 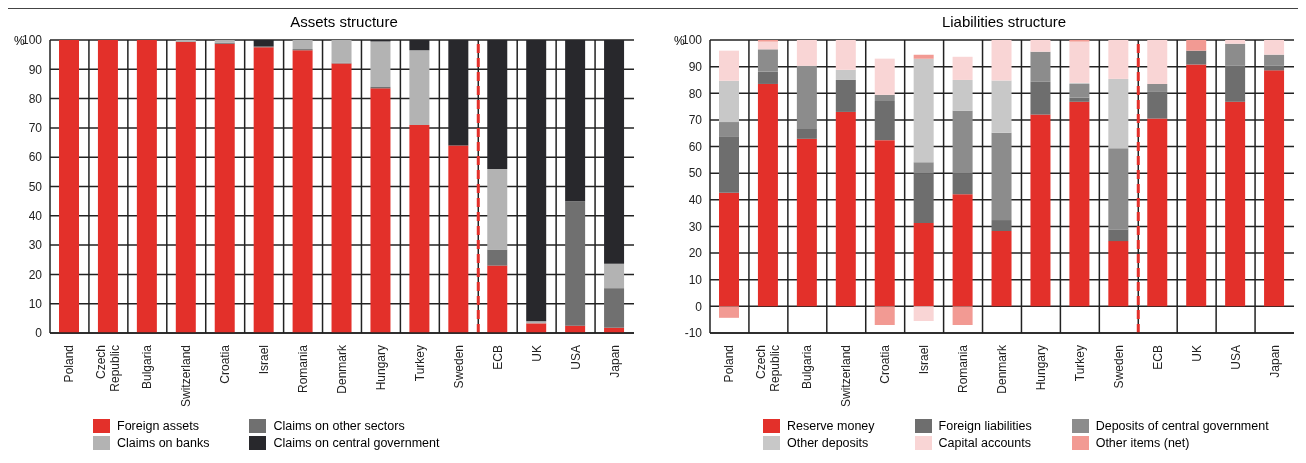 What do you see at coordinates (158, 426) in the screenshot?
I see `legend-label: Foreign assets` at bounding box center [158, 426].